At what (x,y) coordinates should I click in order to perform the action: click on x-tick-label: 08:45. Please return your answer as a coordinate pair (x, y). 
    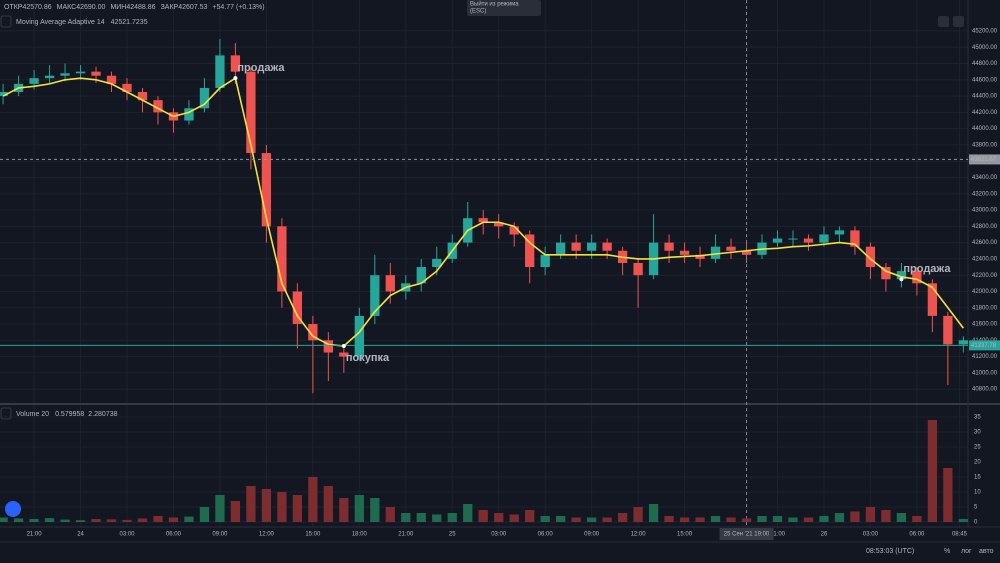
    Looking at the image, I should click on (960, 535).